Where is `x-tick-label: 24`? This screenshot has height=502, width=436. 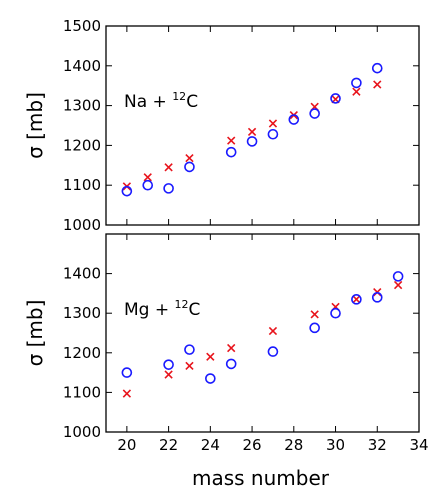 x-tick-label: 24 is located at coordinates (210, 445).